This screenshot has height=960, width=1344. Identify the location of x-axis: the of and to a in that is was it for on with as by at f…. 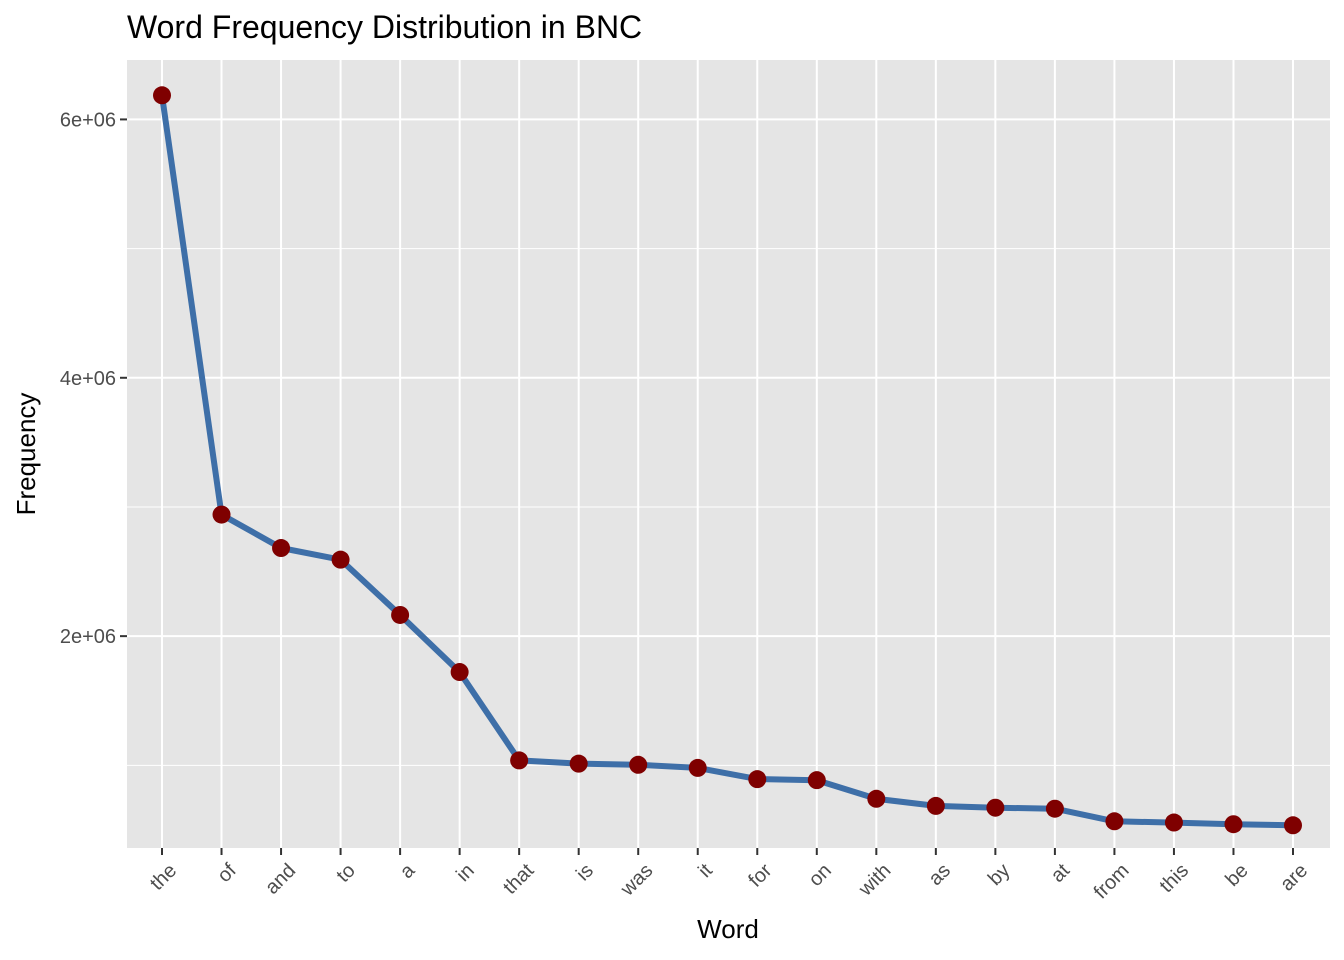
(729, 875).